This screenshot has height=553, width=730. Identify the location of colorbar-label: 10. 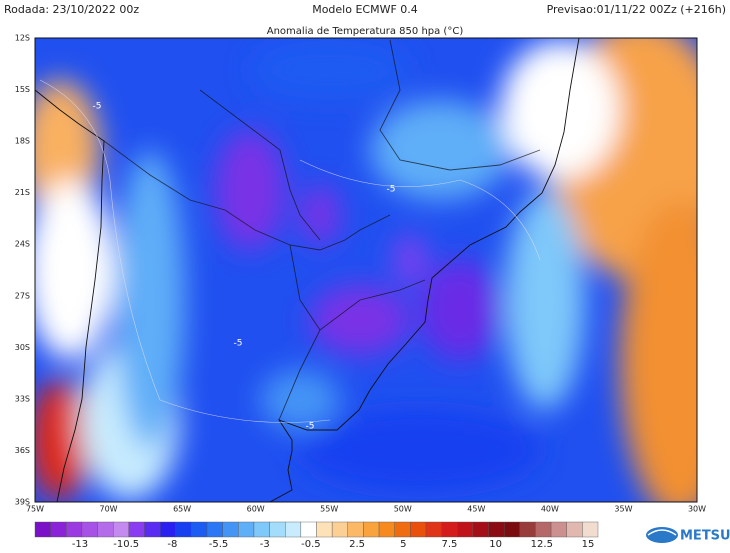
(495, 544).